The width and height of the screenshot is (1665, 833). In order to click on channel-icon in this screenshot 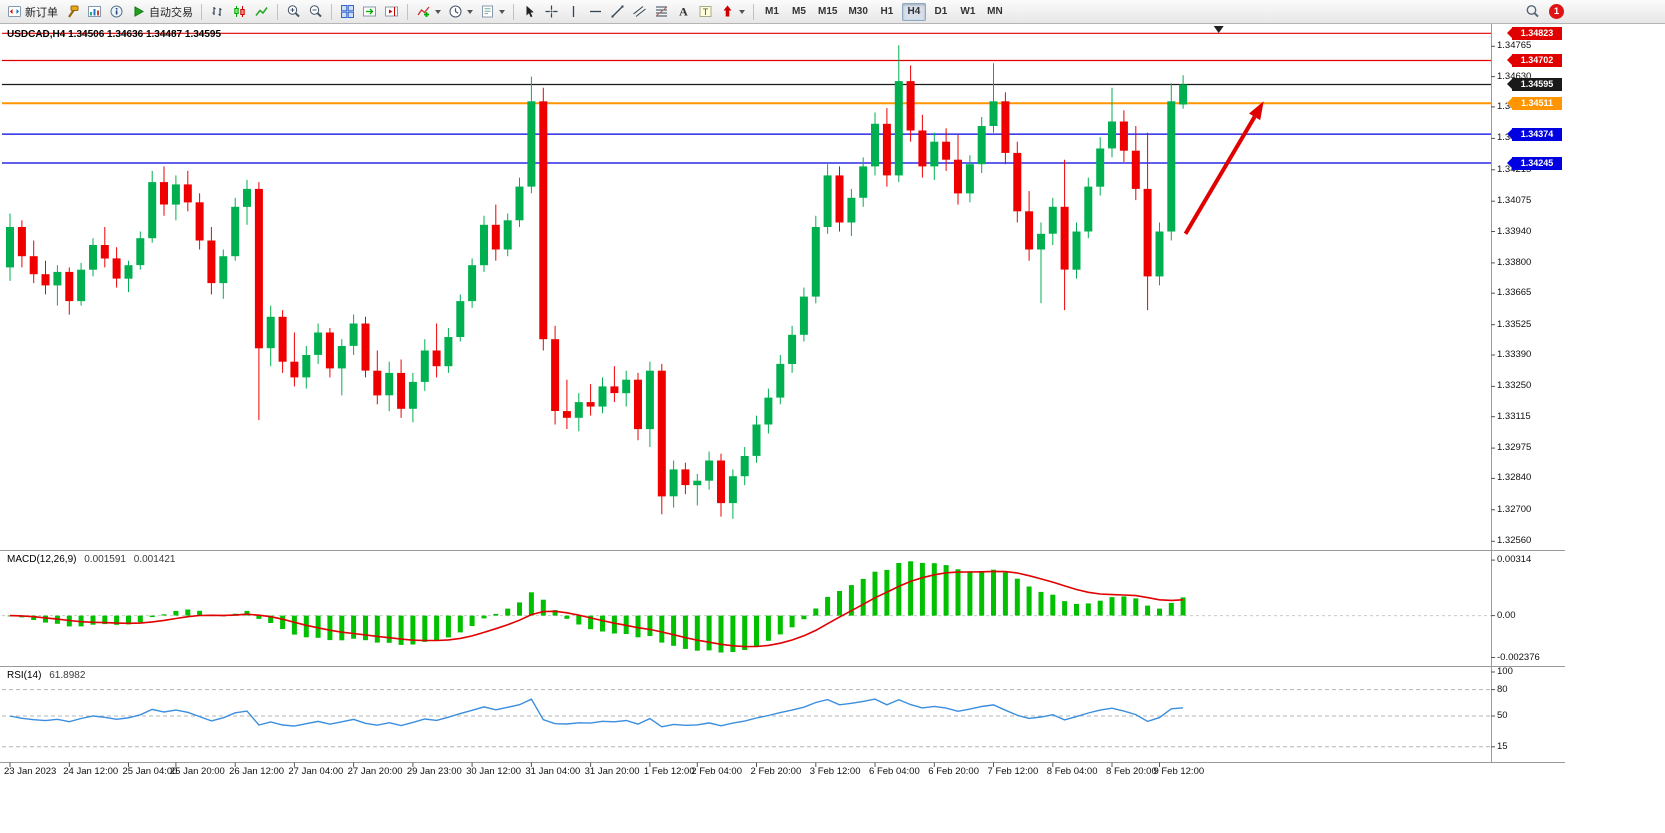, I will do `click(639, 11)`.